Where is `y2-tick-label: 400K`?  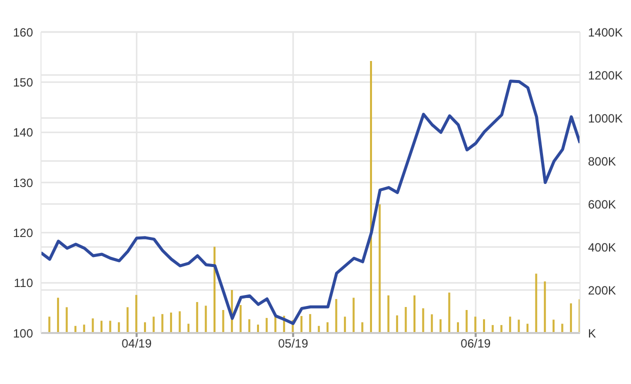 y2-tick-label: 400K is located at coordinates (602, 247).